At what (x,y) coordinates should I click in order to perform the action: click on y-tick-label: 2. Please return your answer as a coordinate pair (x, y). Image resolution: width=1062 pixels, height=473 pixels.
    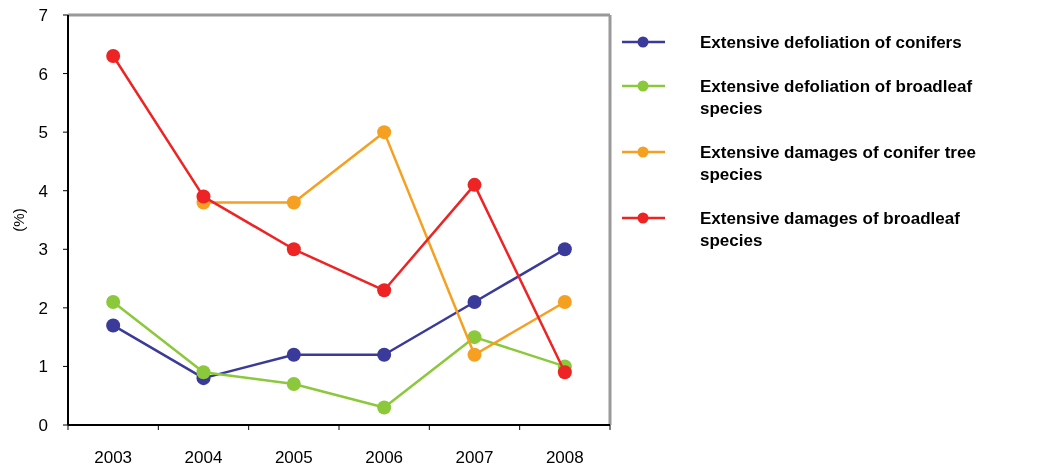
    Looking at the image, I should click on (43, 308).